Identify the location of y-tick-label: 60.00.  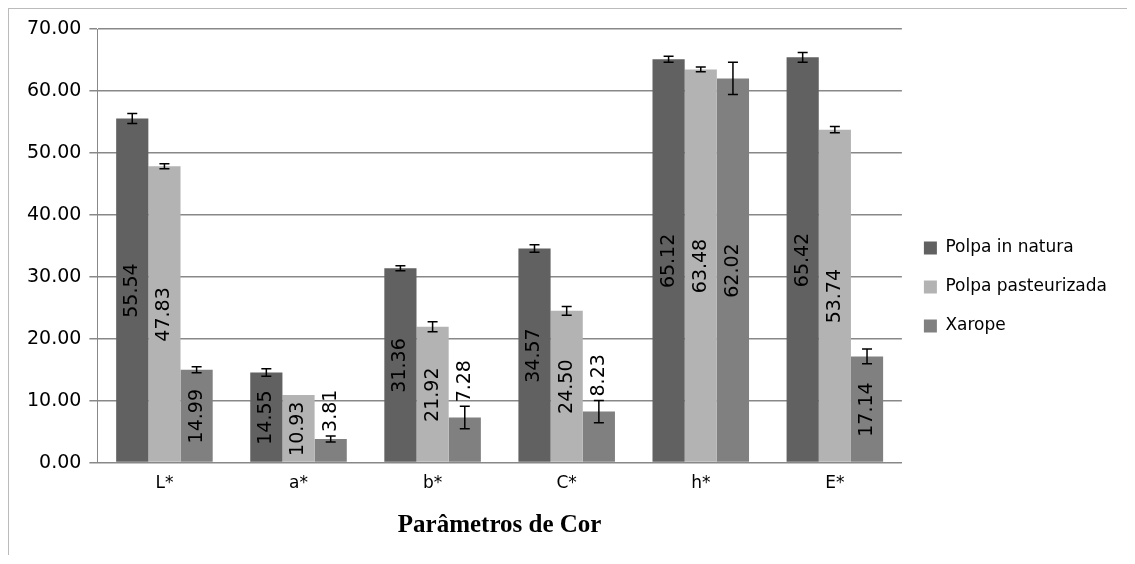
(54, 88).